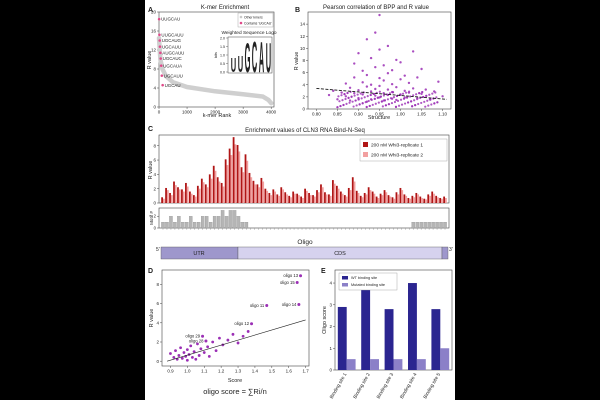 The height and width of the screenshot is (400, 600). Describe the element at coordinates (240, 65) in the screenshot. I see `logo-letter-u: U` at that location.